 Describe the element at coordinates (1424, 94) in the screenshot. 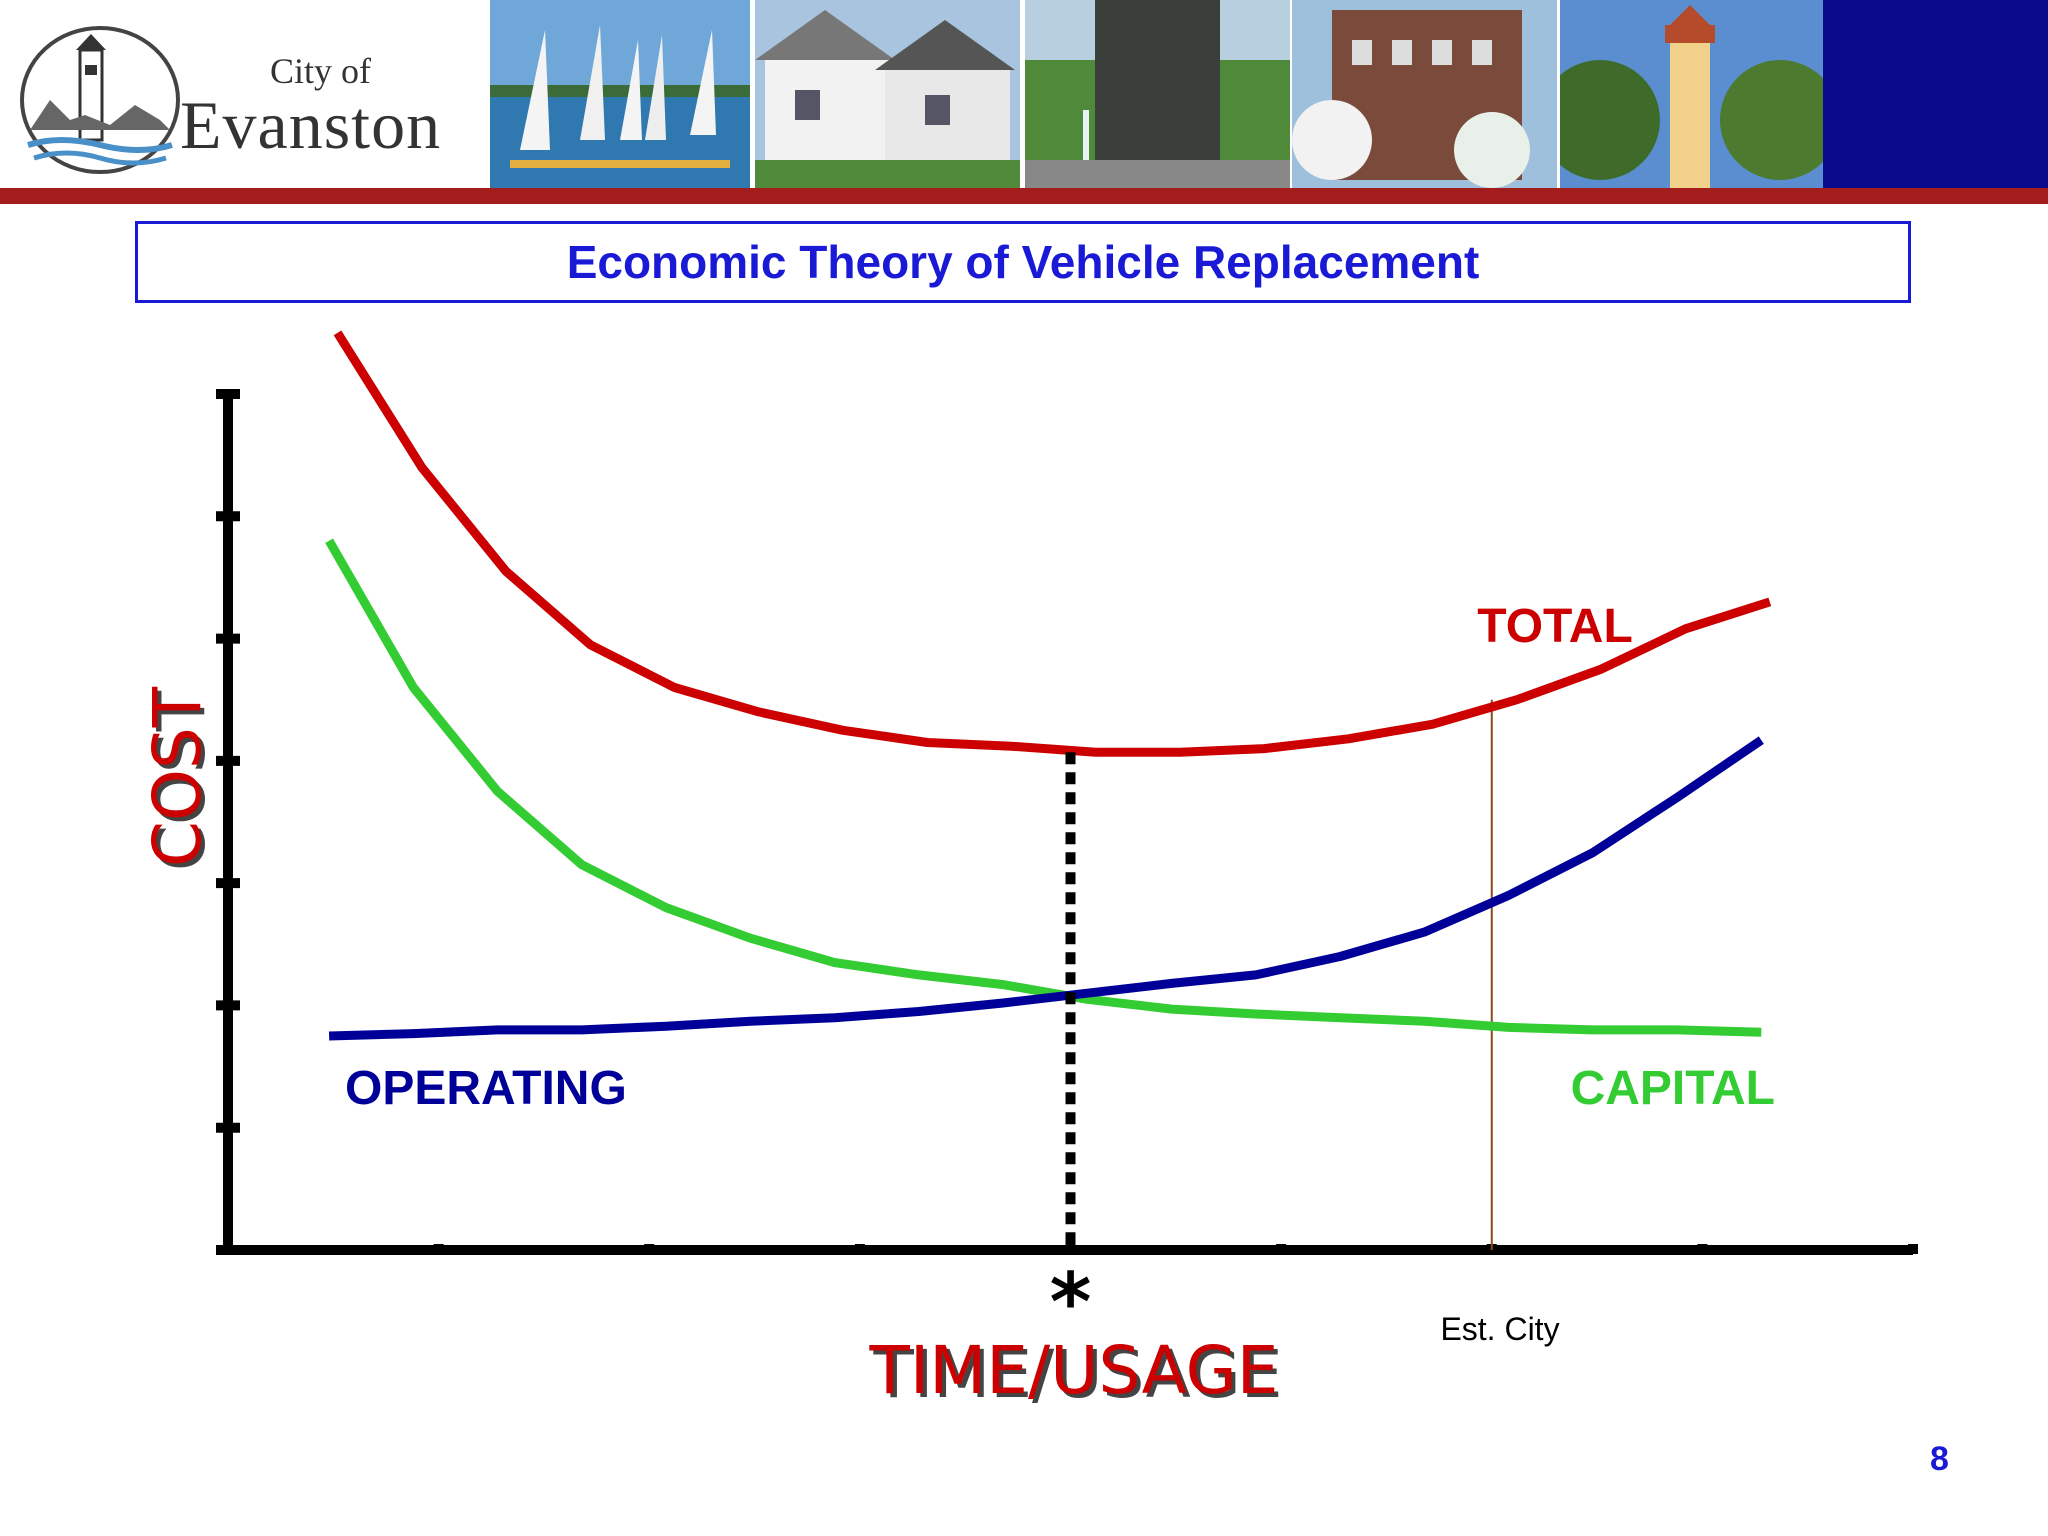

I see `brick-building-photo` at that location.